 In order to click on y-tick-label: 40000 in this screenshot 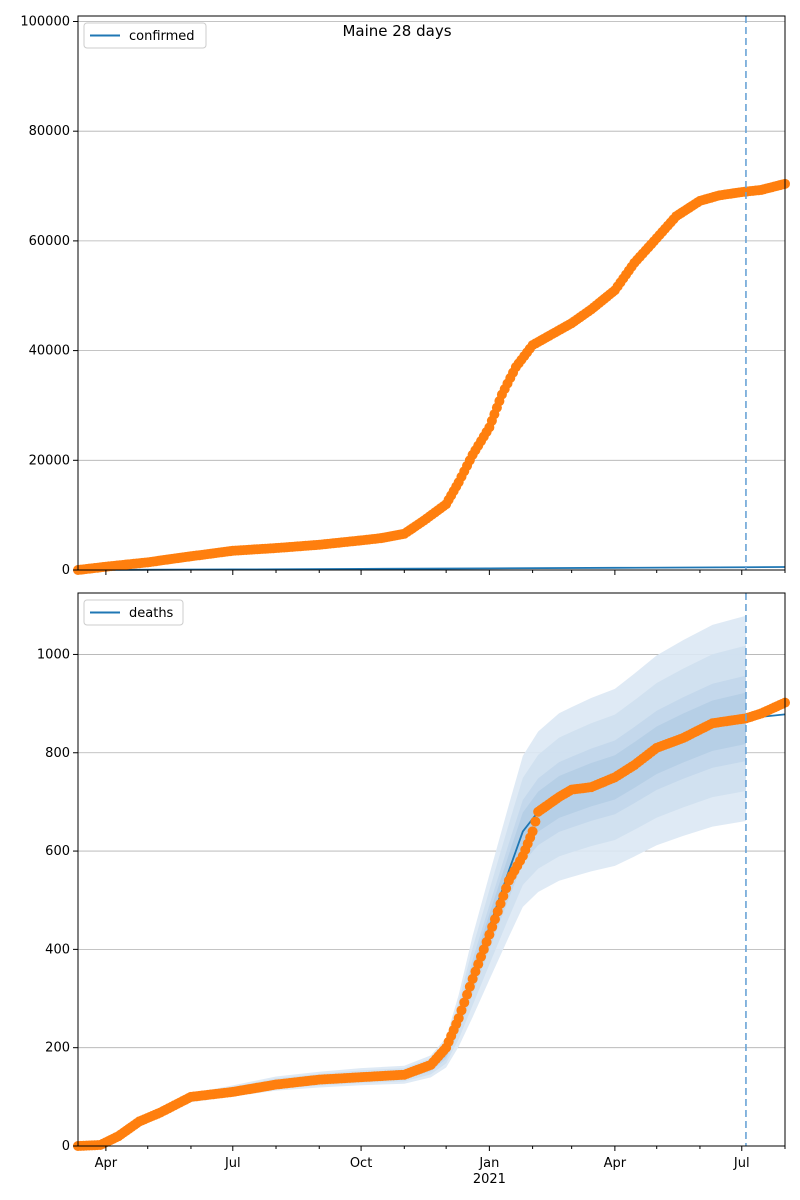, I will do `click(49, 351)`.